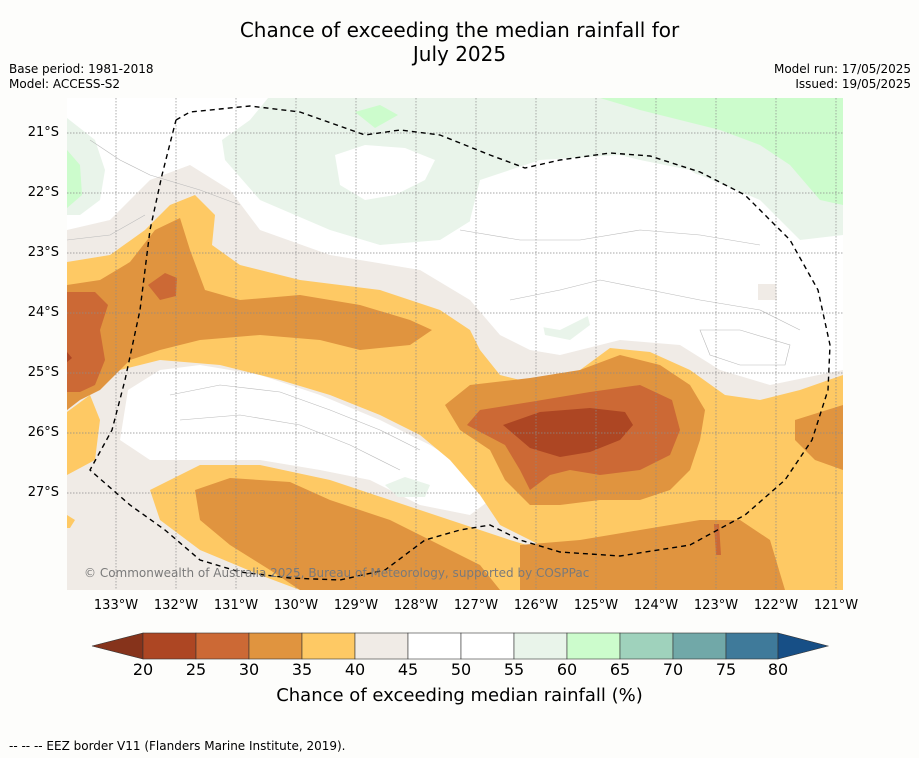  What do you see at coordinates (176, 605) in the screenshot?
I see `lon-label: 132°W` at bounding box center [176, 605].